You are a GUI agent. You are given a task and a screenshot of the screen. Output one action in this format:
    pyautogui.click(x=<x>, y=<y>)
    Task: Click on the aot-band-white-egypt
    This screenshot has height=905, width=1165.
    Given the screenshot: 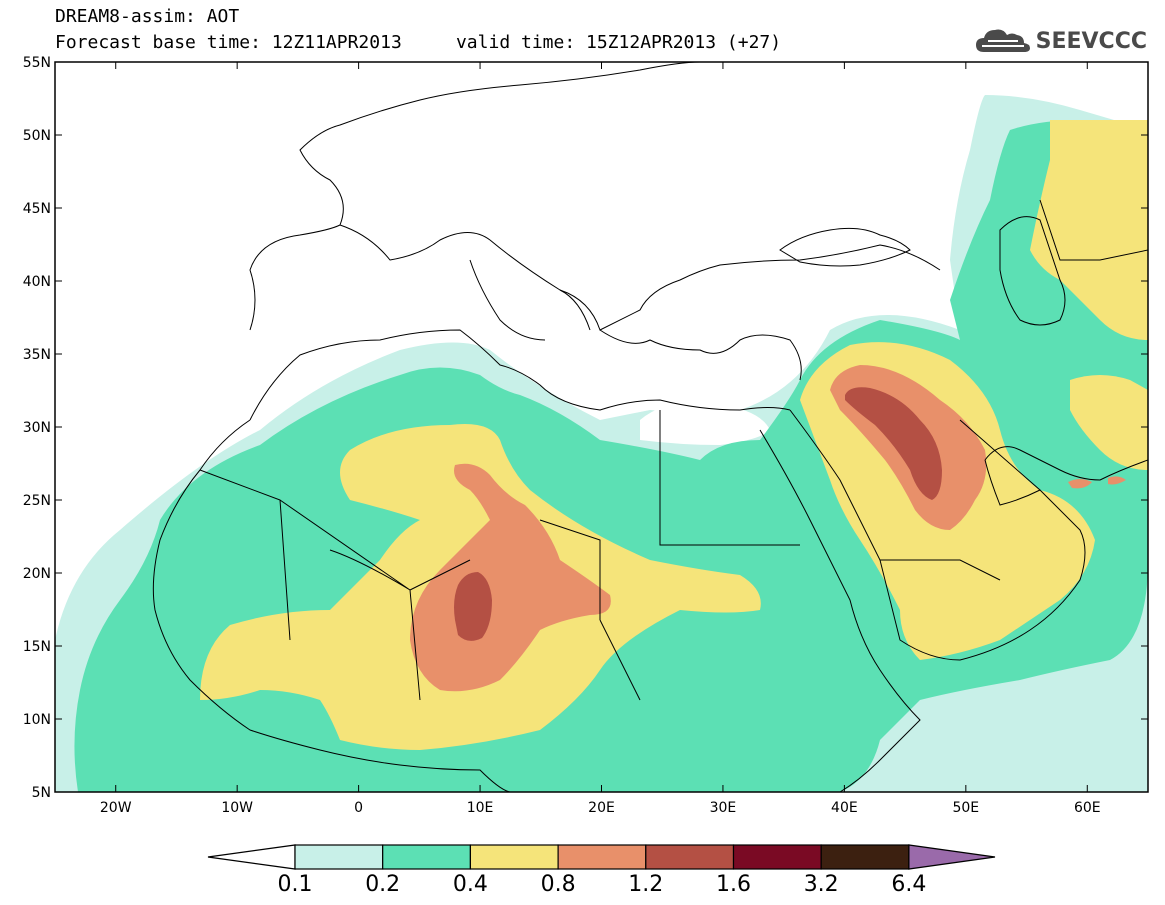 What is the action you would take?
    pyautogui.click(x=705, y=423)
    